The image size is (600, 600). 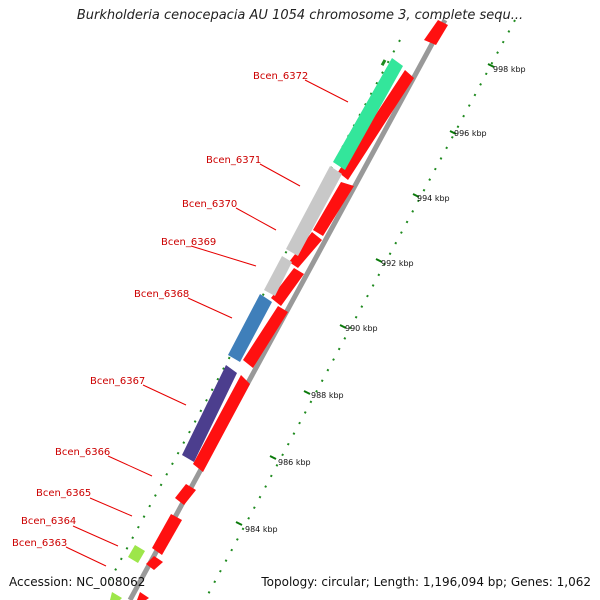 I want to click on gene-label: Bcen_6365, so click(x=63, y=493).